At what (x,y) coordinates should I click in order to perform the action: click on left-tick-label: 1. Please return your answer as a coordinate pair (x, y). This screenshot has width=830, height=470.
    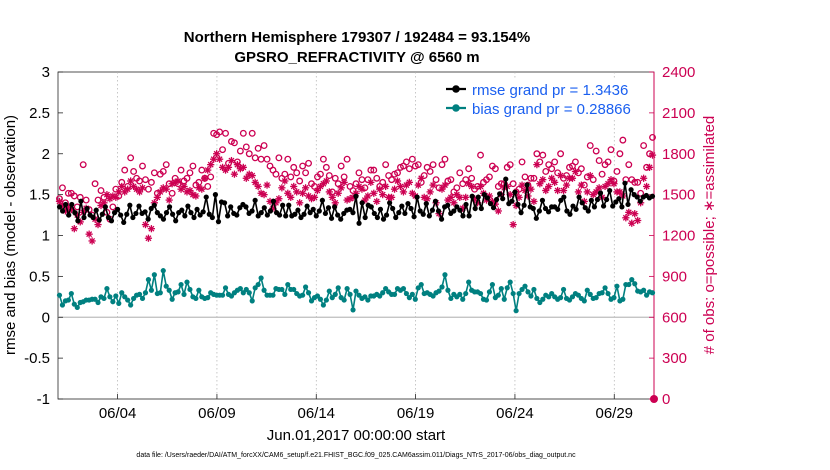
    Looking at the image, I should click on (46, 236).